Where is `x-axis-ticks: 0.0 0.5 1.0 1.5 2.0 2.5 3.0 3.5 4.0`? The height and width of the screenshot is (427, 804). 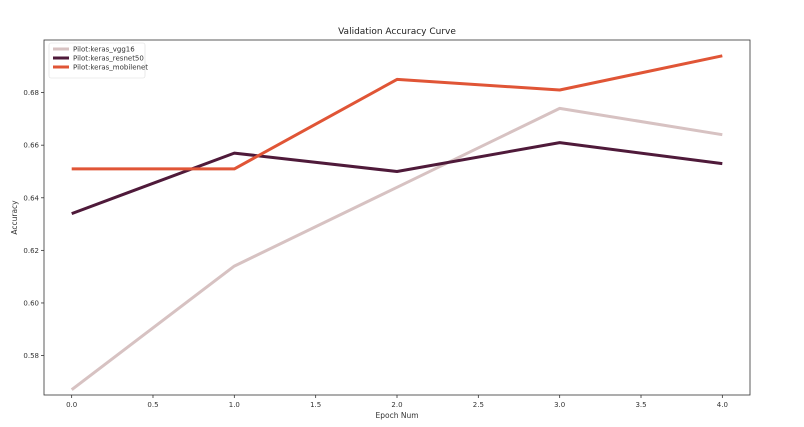
x-axis-ticks: 0.0 0.5 1.0 1.5 2.0 2.5 3.0 3.5 4.0 is located at coordinates (397, 402).